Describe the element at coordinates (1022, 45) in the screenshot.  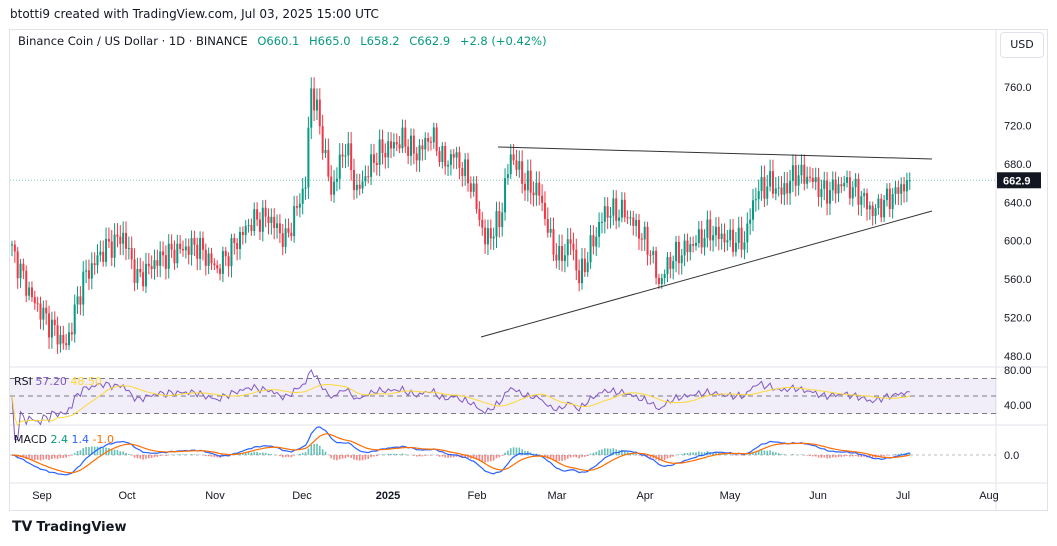
I see `currency-button: USD` at that location.